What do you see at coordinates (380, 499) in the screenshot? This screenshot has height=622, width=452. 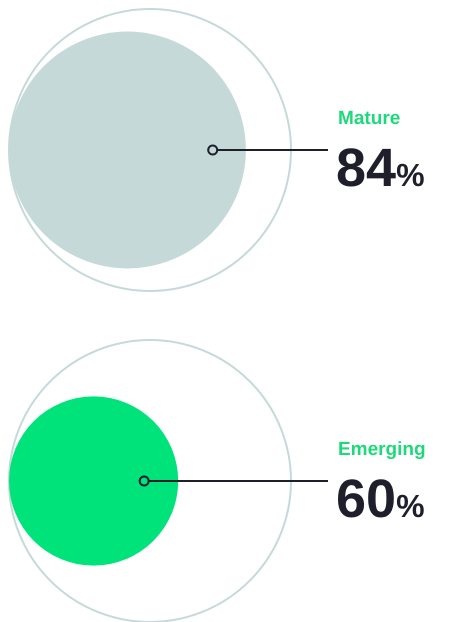 I see `data-label: 60%` at bounding box center [380, 499].